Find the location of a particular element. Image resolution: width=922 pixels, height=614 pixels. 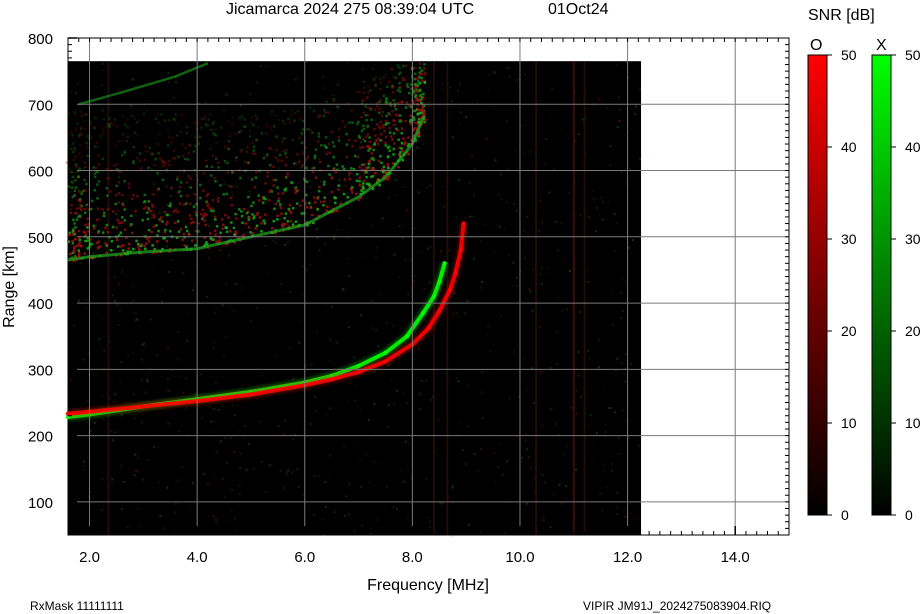

series-o-point is located at coordinates (450, 289).